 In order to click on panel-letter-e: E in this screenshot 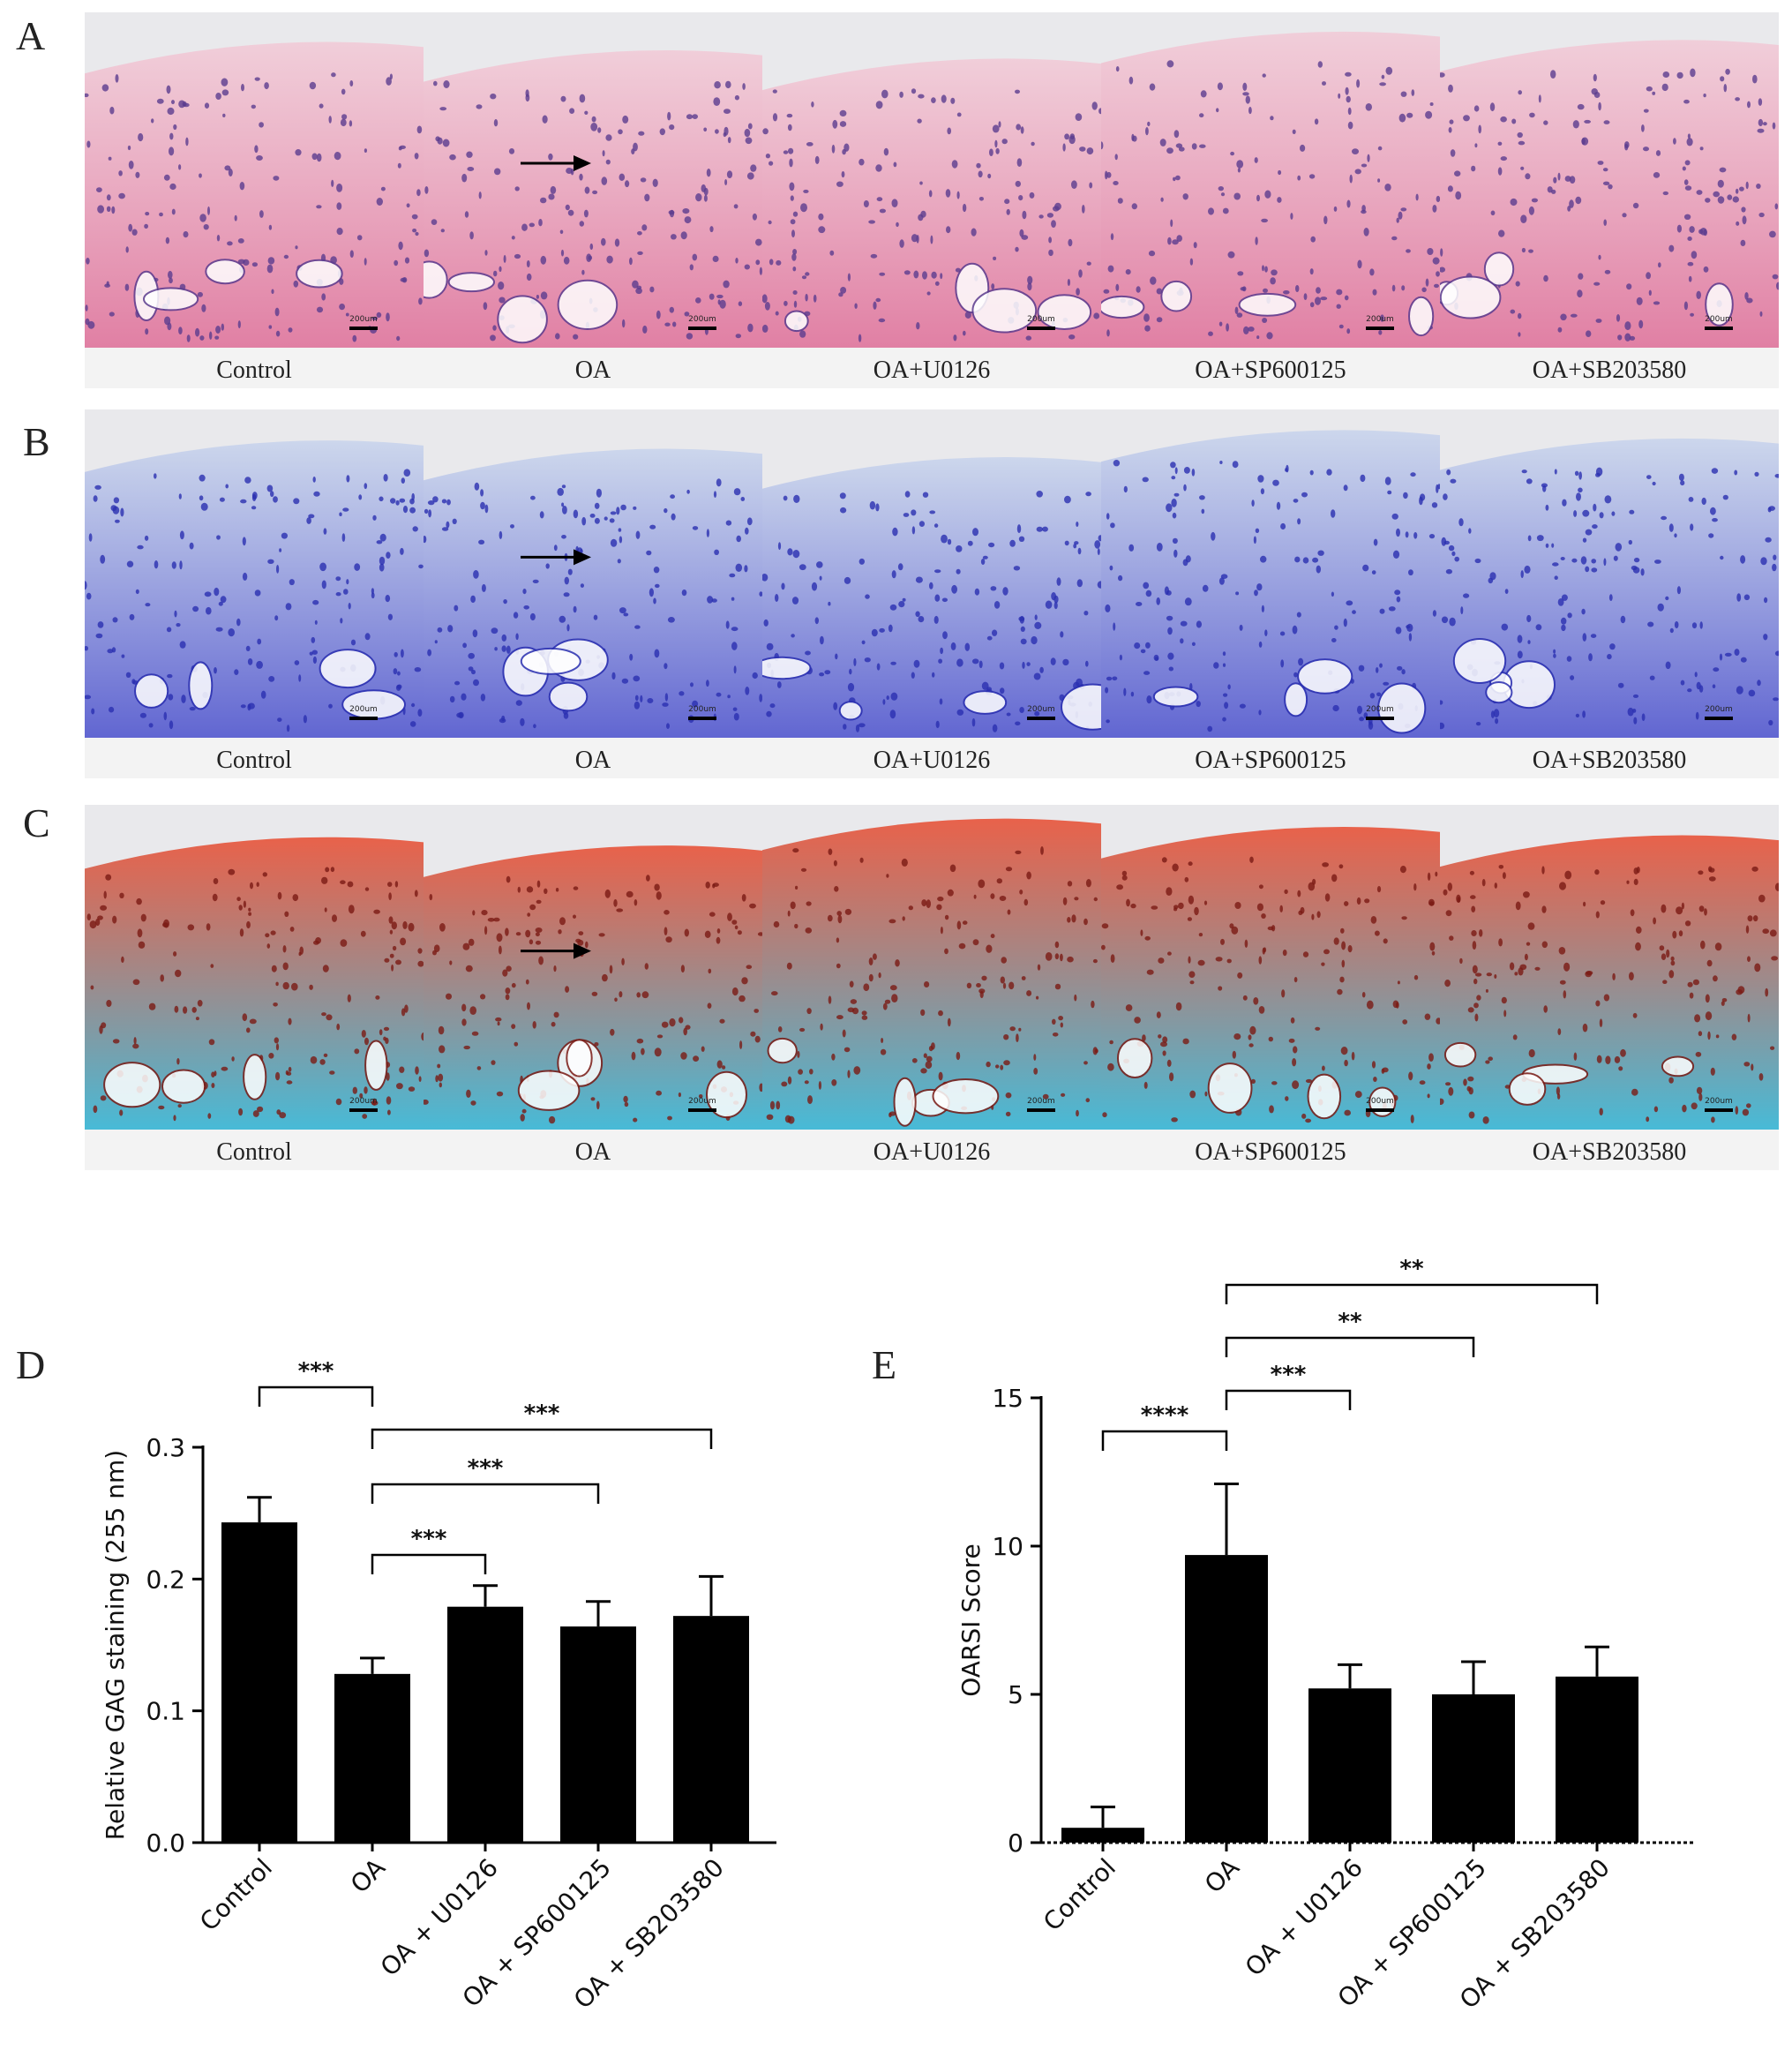, I will do `click(884, 1364)`.